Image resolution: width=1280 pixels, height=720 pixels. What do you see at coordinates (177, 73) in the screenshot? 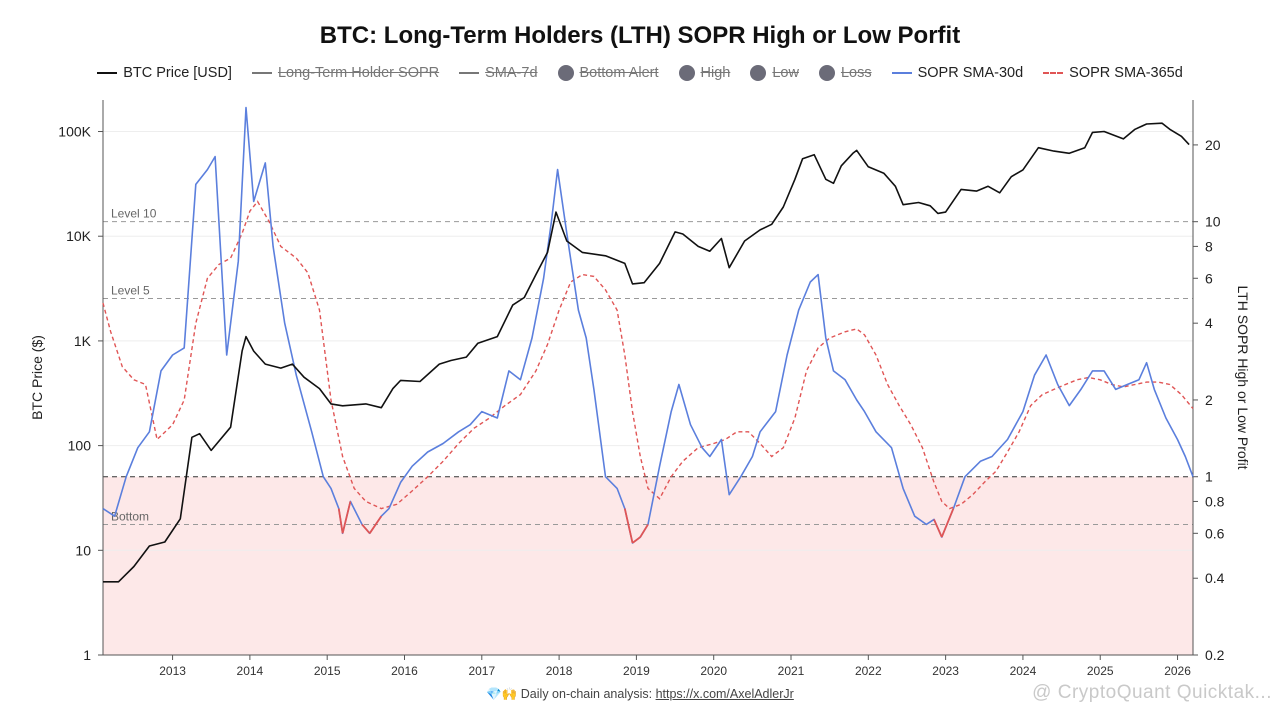
I see `legend-label: BTC Price [USD]` at bounding box center [177, 73].